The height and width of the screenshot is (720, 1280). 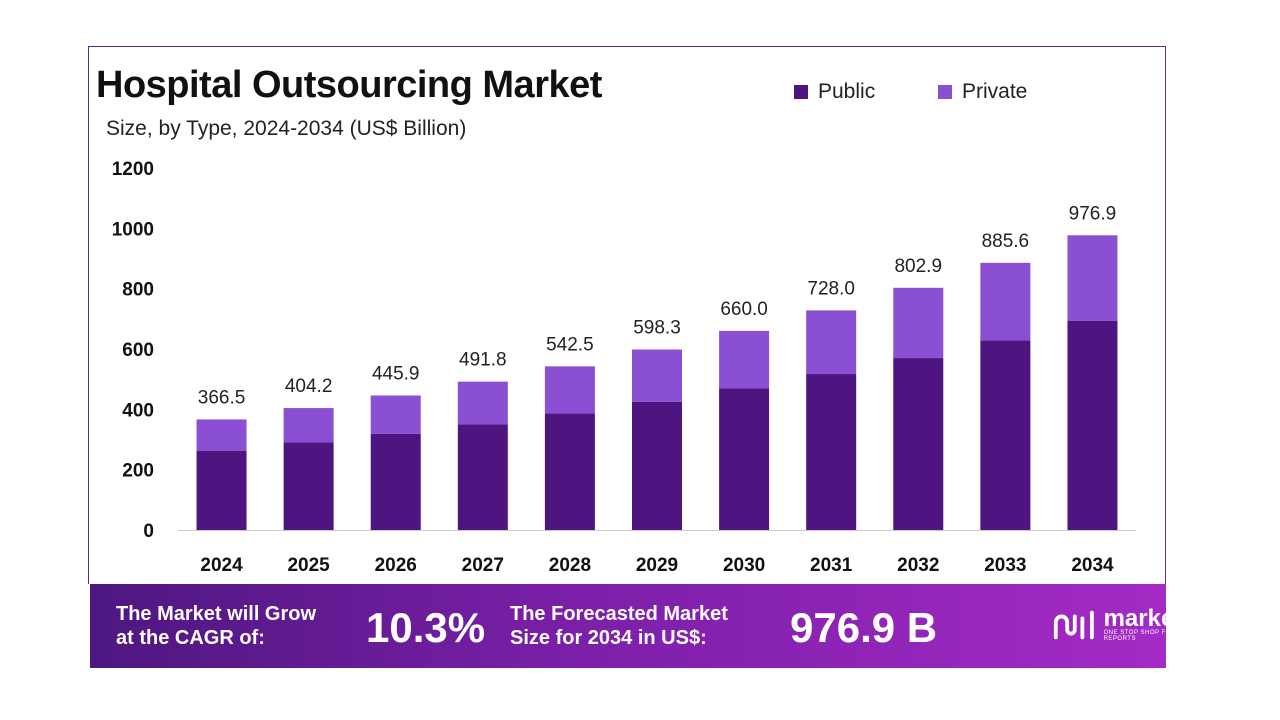 I want to click on chart-title: Hospital Outsourcing Market, so click(x=349, y=85).